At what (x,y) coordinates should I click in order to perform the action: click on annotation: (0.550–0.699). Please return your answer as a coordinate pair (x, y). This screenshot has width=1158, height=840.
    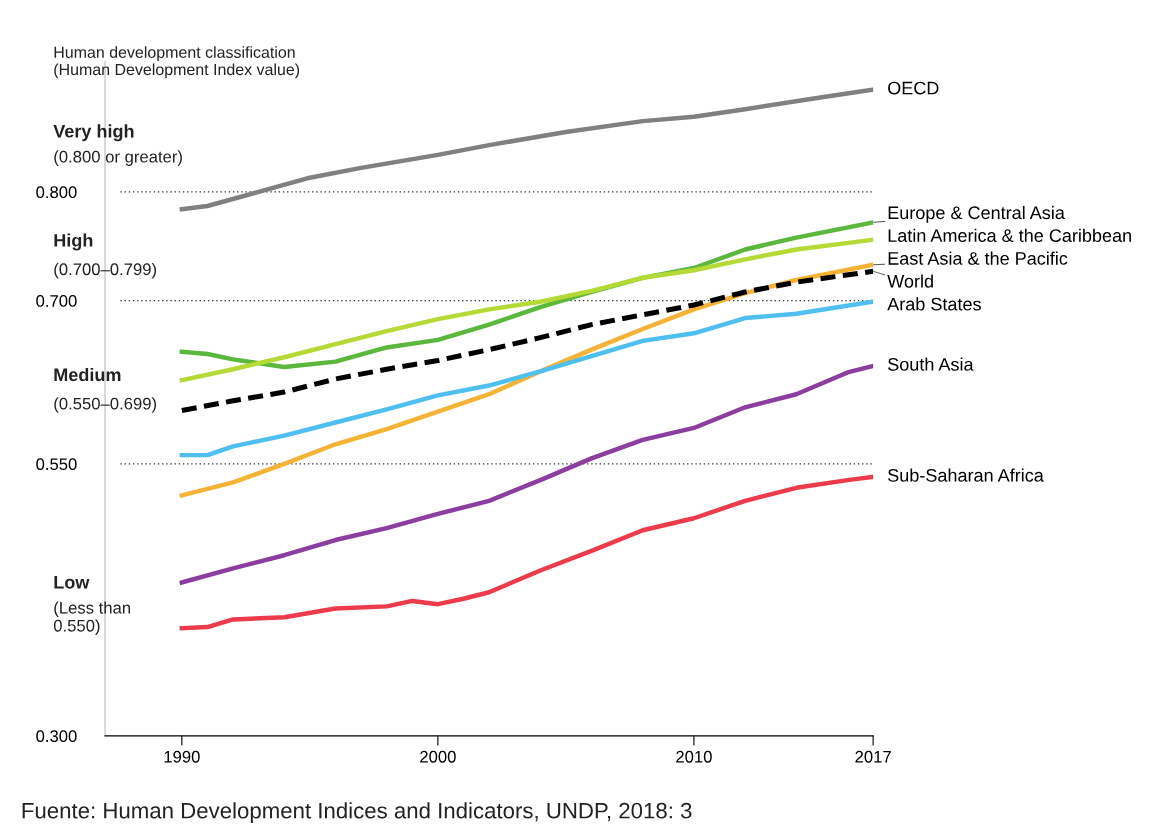
    Looking at the image, I should click on (105, 405).